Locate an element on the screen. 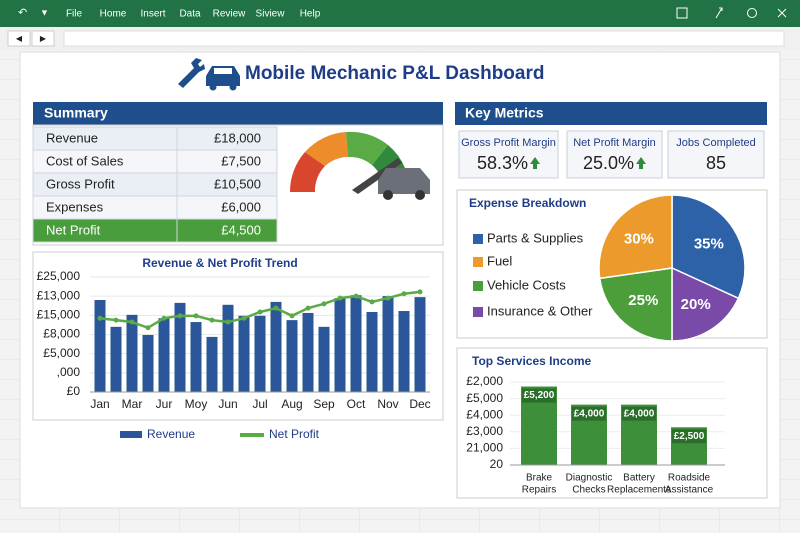 The image size is (800, 533). gauge-wheel is located at coordinates (388, 195).